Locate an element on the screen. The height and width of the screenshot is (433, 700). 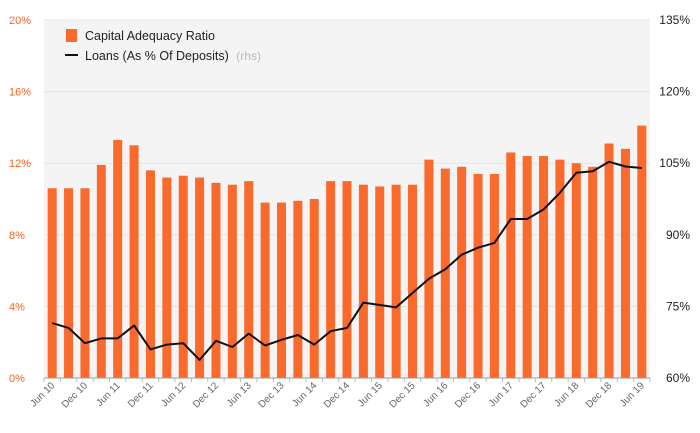
y-right-tick-label: 60% is located at coordinates (678, 378).